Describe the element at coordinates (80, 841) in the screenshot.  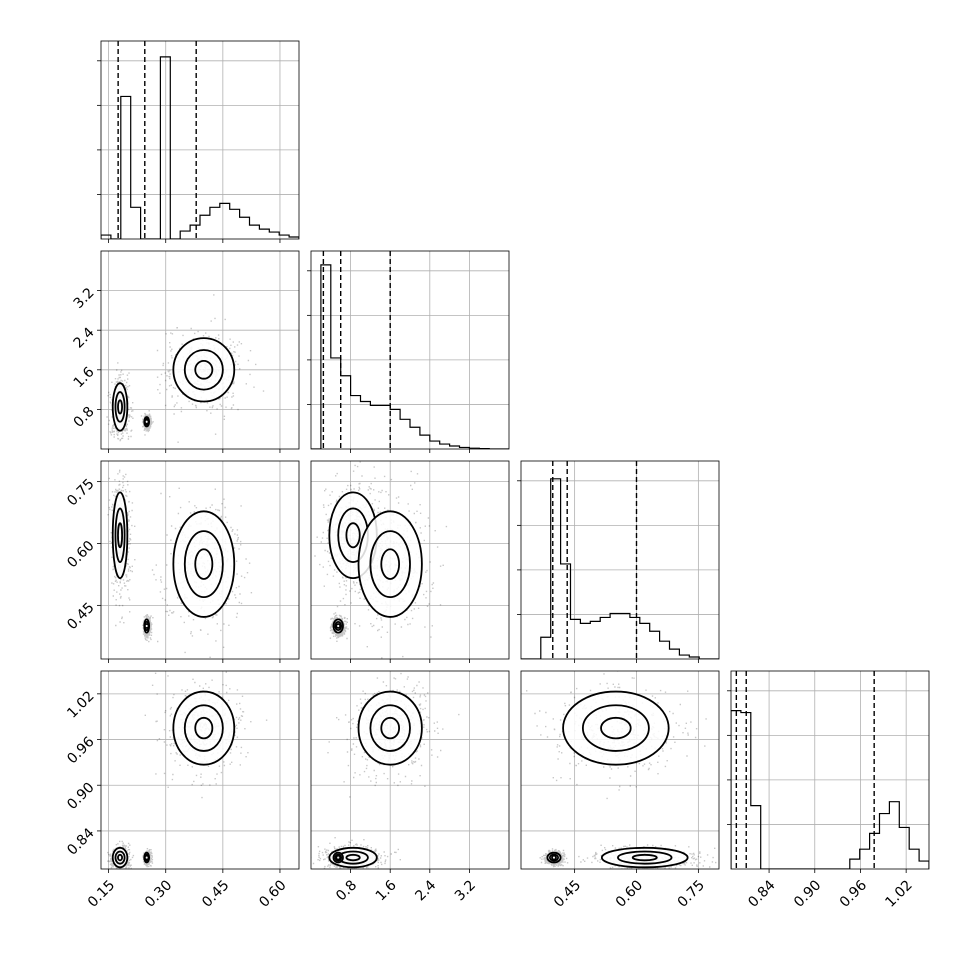
I see `y-tick-label: 0.84` at that location.